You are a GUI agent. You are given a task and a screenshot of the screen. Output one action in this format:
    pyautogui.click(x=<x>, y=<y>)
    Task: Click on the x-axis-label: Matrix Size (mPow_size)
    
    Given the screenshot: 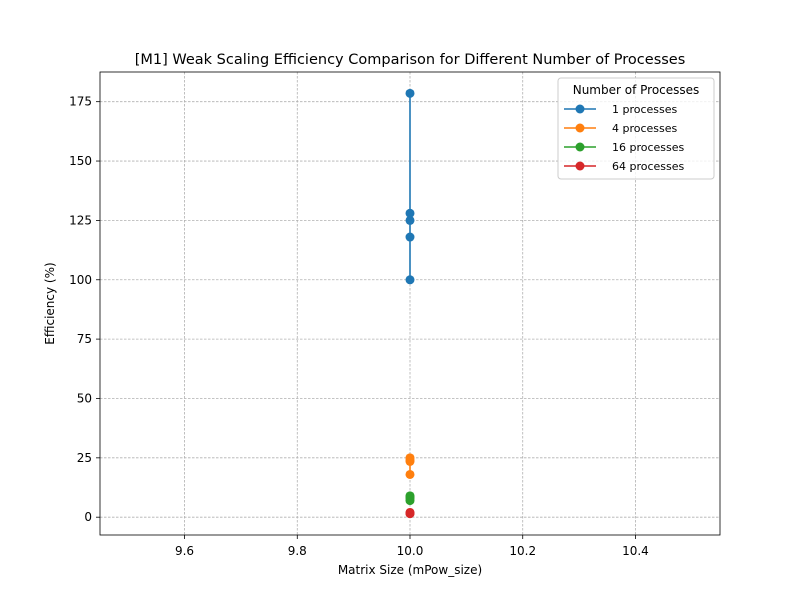 What is the action you would take?
    pyautogui.click(x=410, y=570)
    